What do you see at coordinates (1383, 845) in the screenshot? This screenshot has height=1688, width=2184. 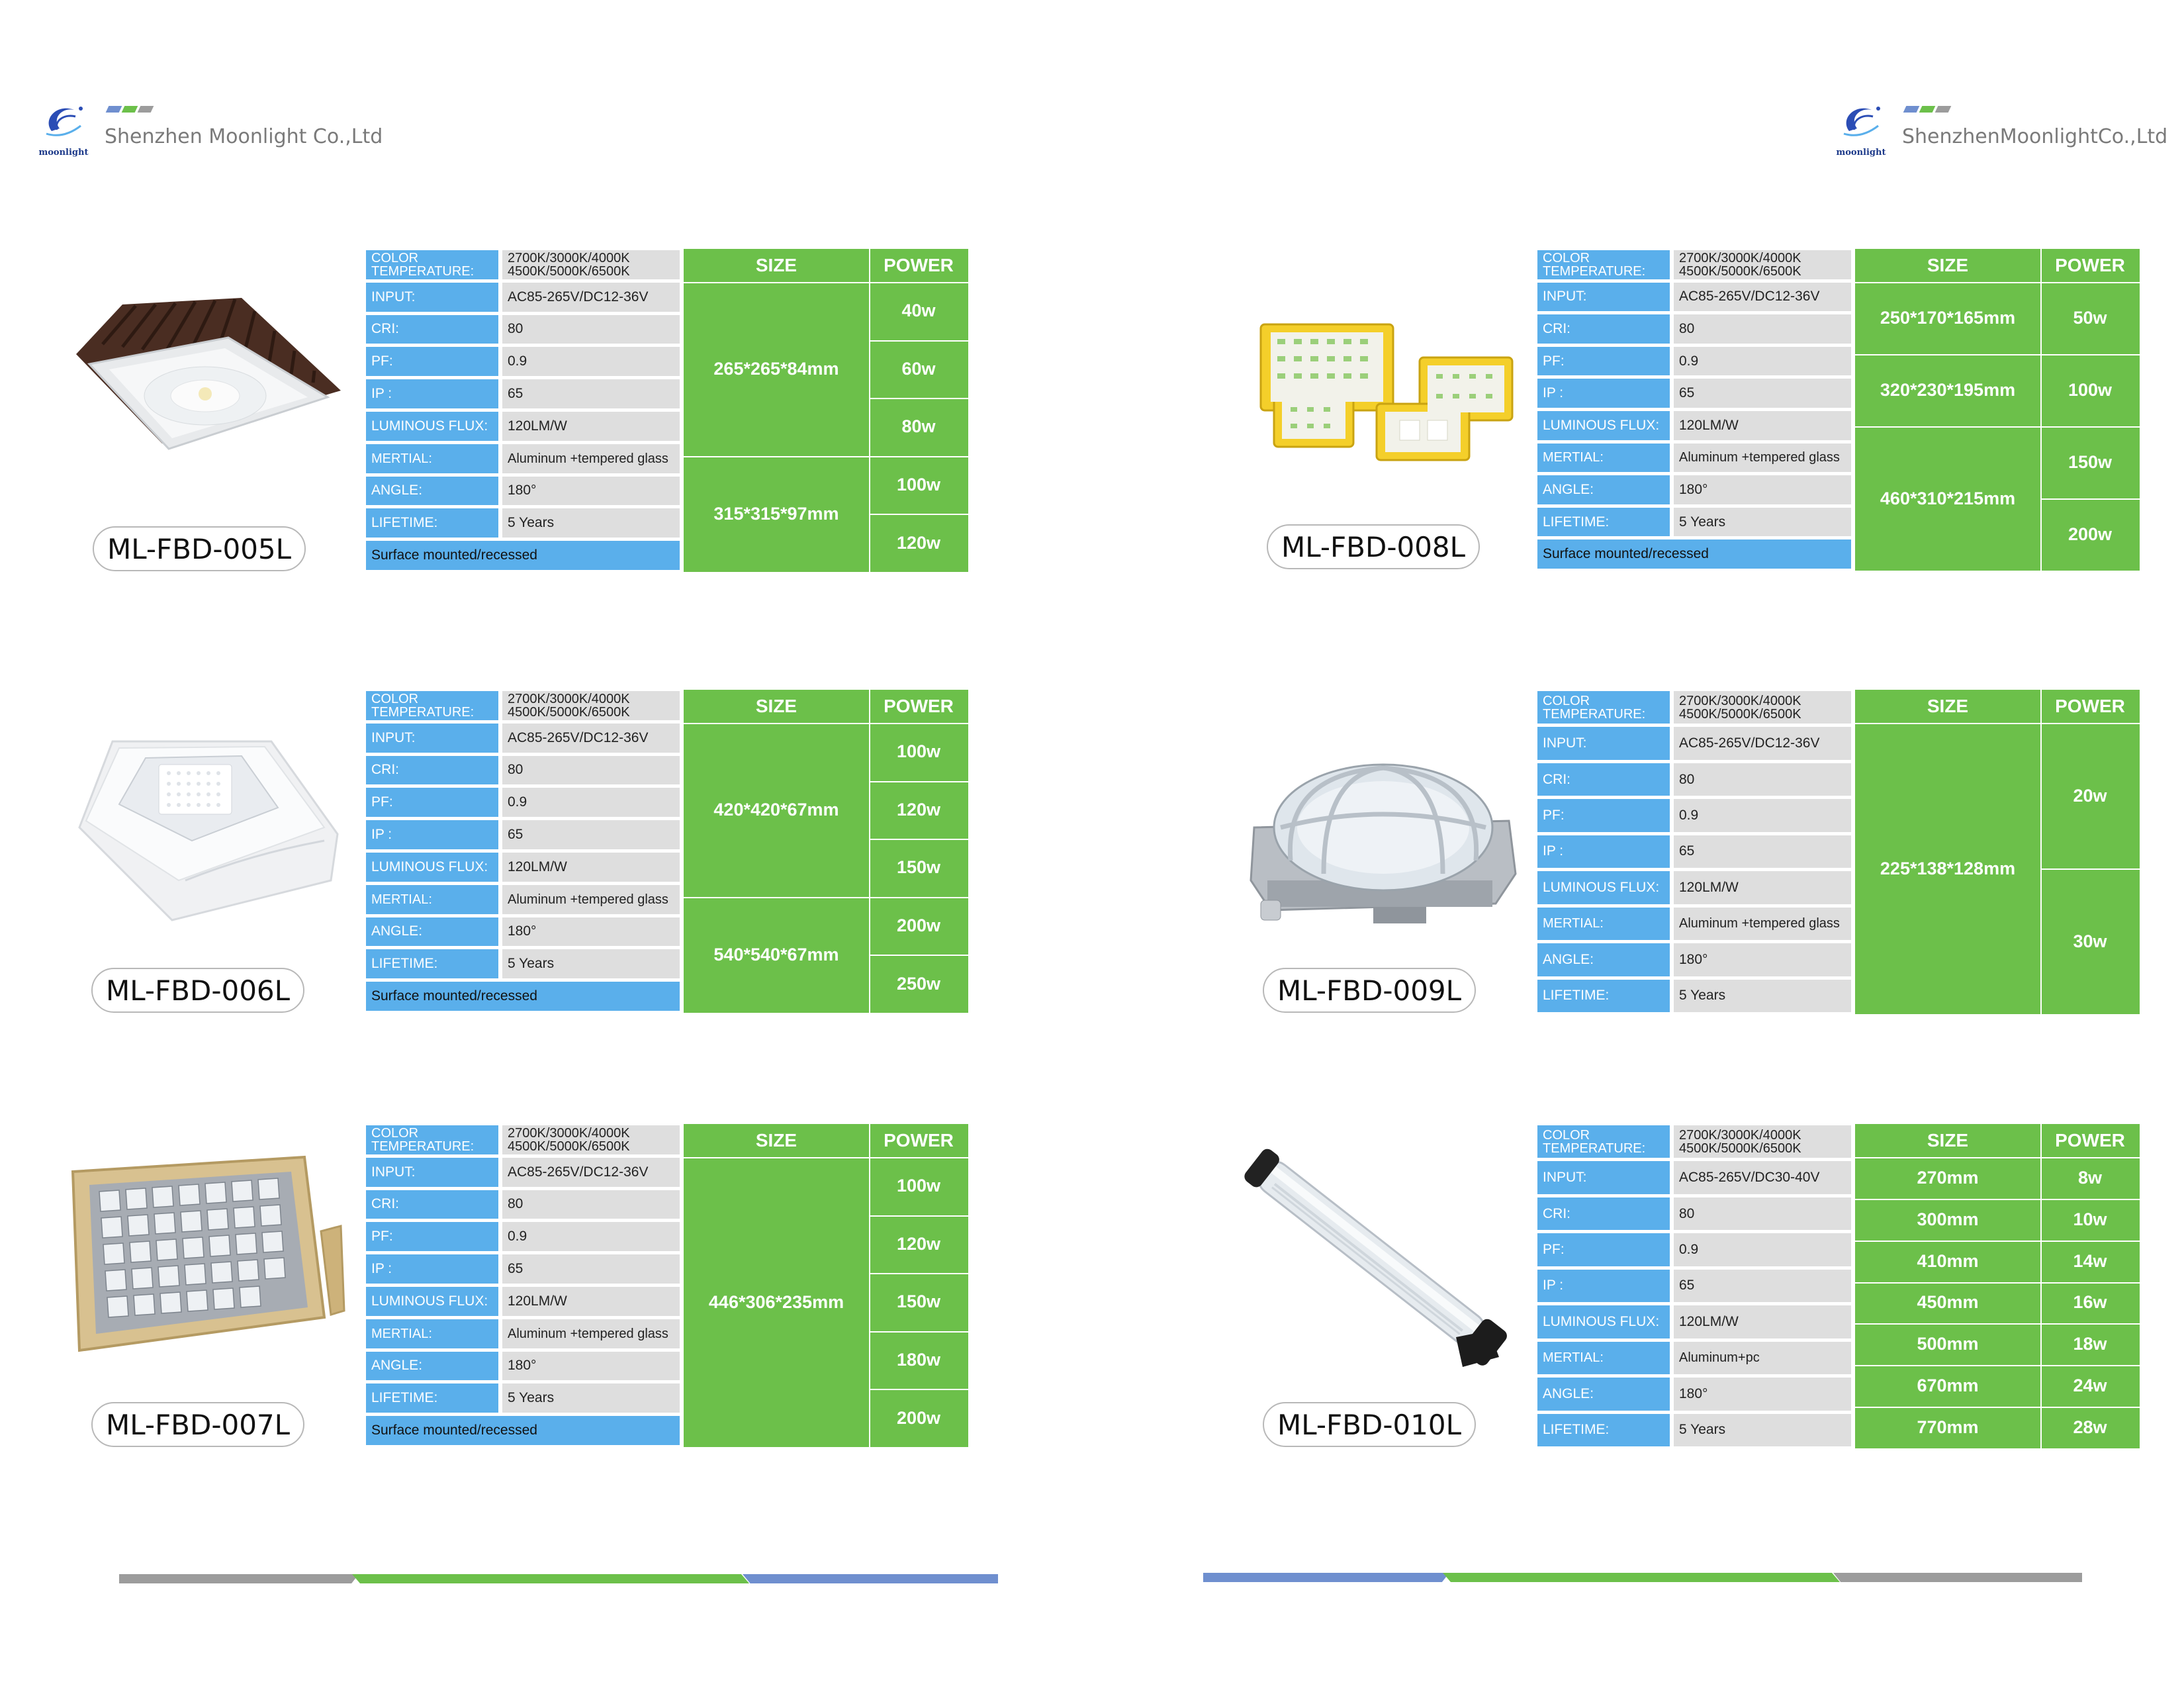 I see `bulkhead-light-photo` at bounding box center [1383, 845].